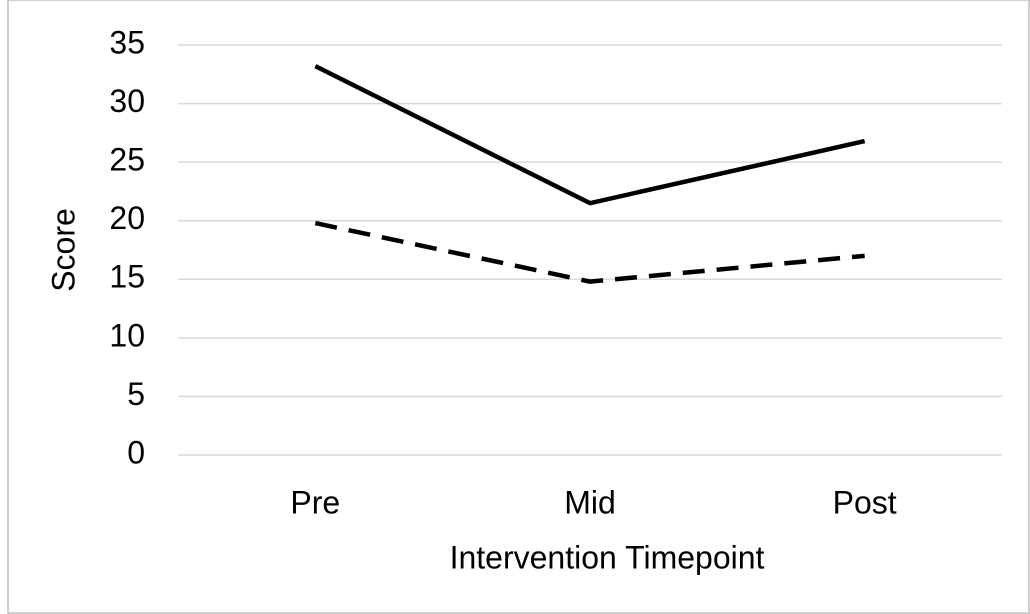  What do you see at coordinates (607, 557) in the screenshot?
I see `x-axis-title: Intervention Timepoint` at bounding box center [607, 557].